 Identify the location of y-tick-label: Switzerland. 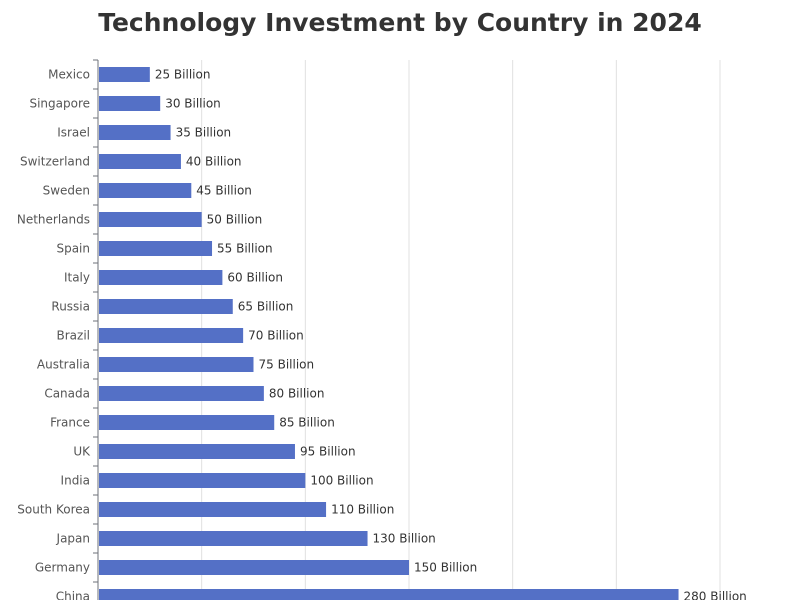
(55, 162).